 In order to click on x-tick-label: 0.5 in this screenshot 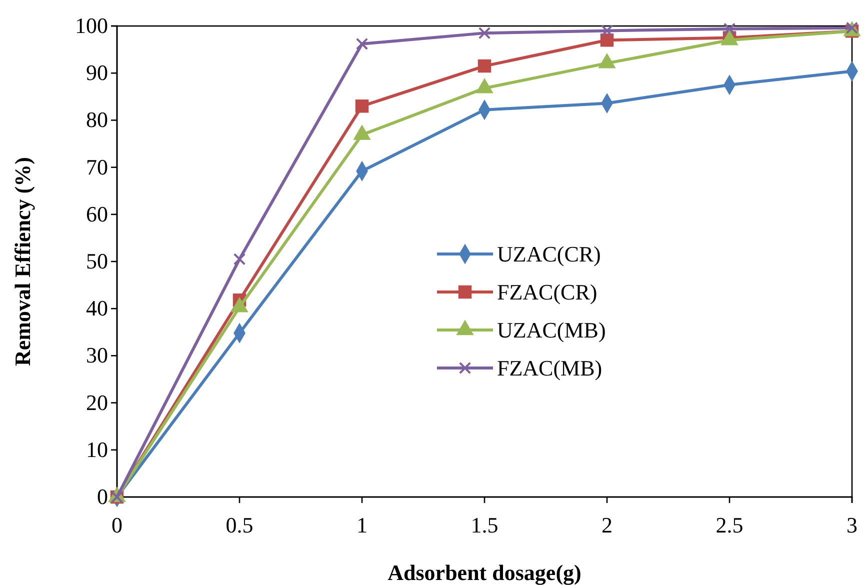, I will do `click(240, 525)`.